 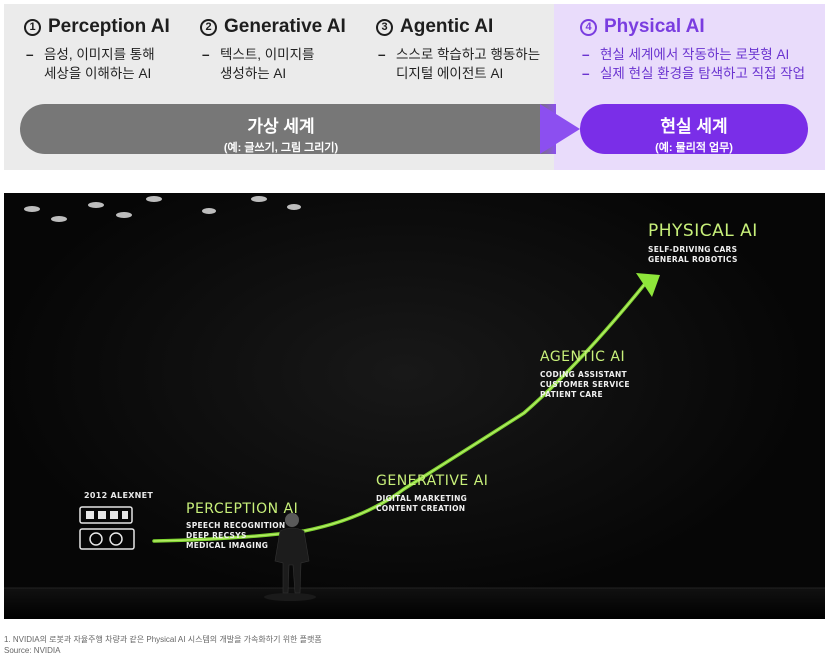 What do you see at coordinates (109, 26) in the screenshot?
I see `stage-title-text: Perception AI` at bounding box center [109, 26].